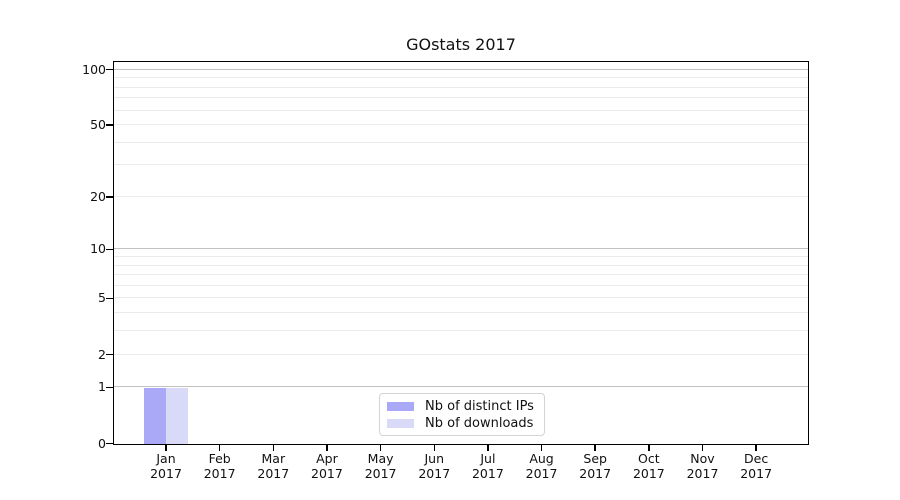  I want to click on x-tick-label-dec: Dec 2017, so click(756, 466).